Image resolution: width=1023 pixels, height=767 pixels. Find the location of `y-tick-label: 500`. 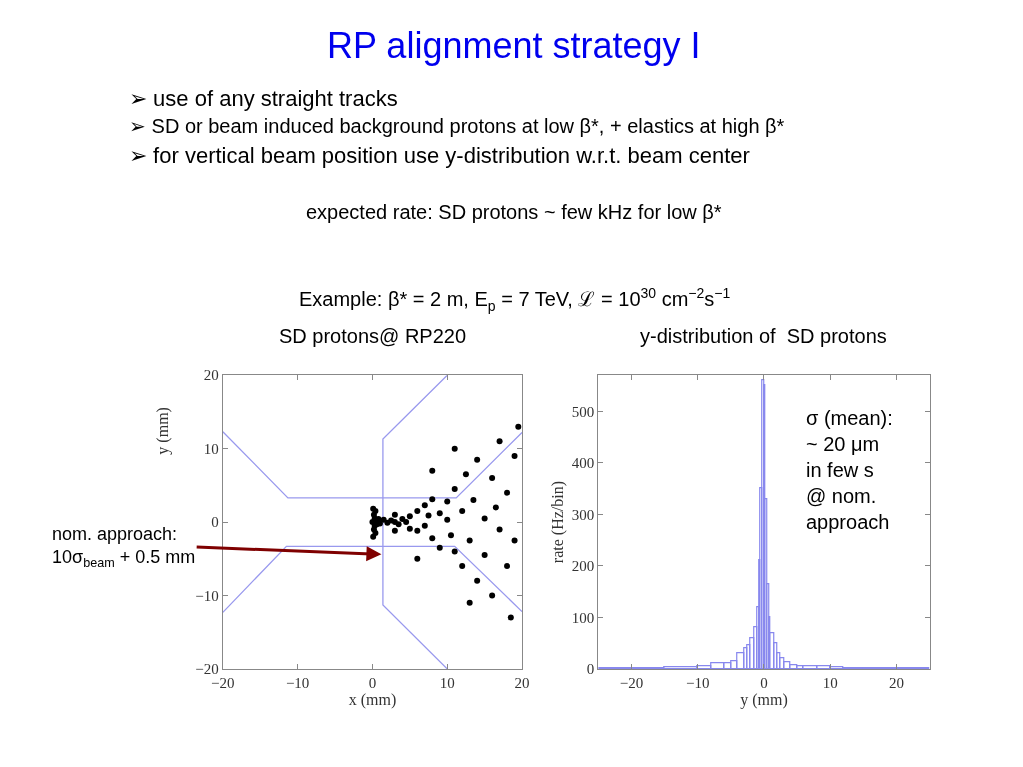

y-tick-label: 500 is located at coordinates (583, 411).